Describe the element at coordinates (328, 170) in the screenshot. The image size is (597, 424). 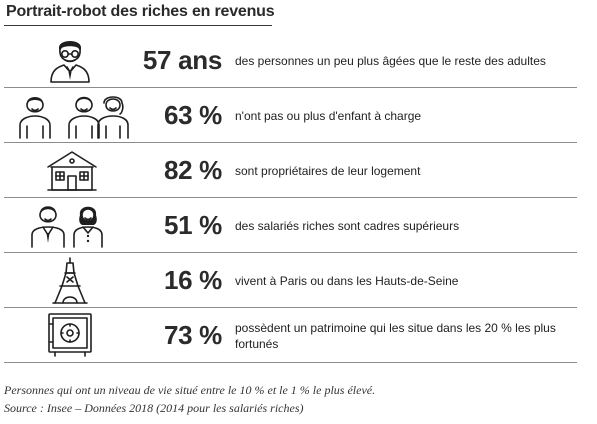
I see `stat-description: sont propriétaires de leur logement` at that location.